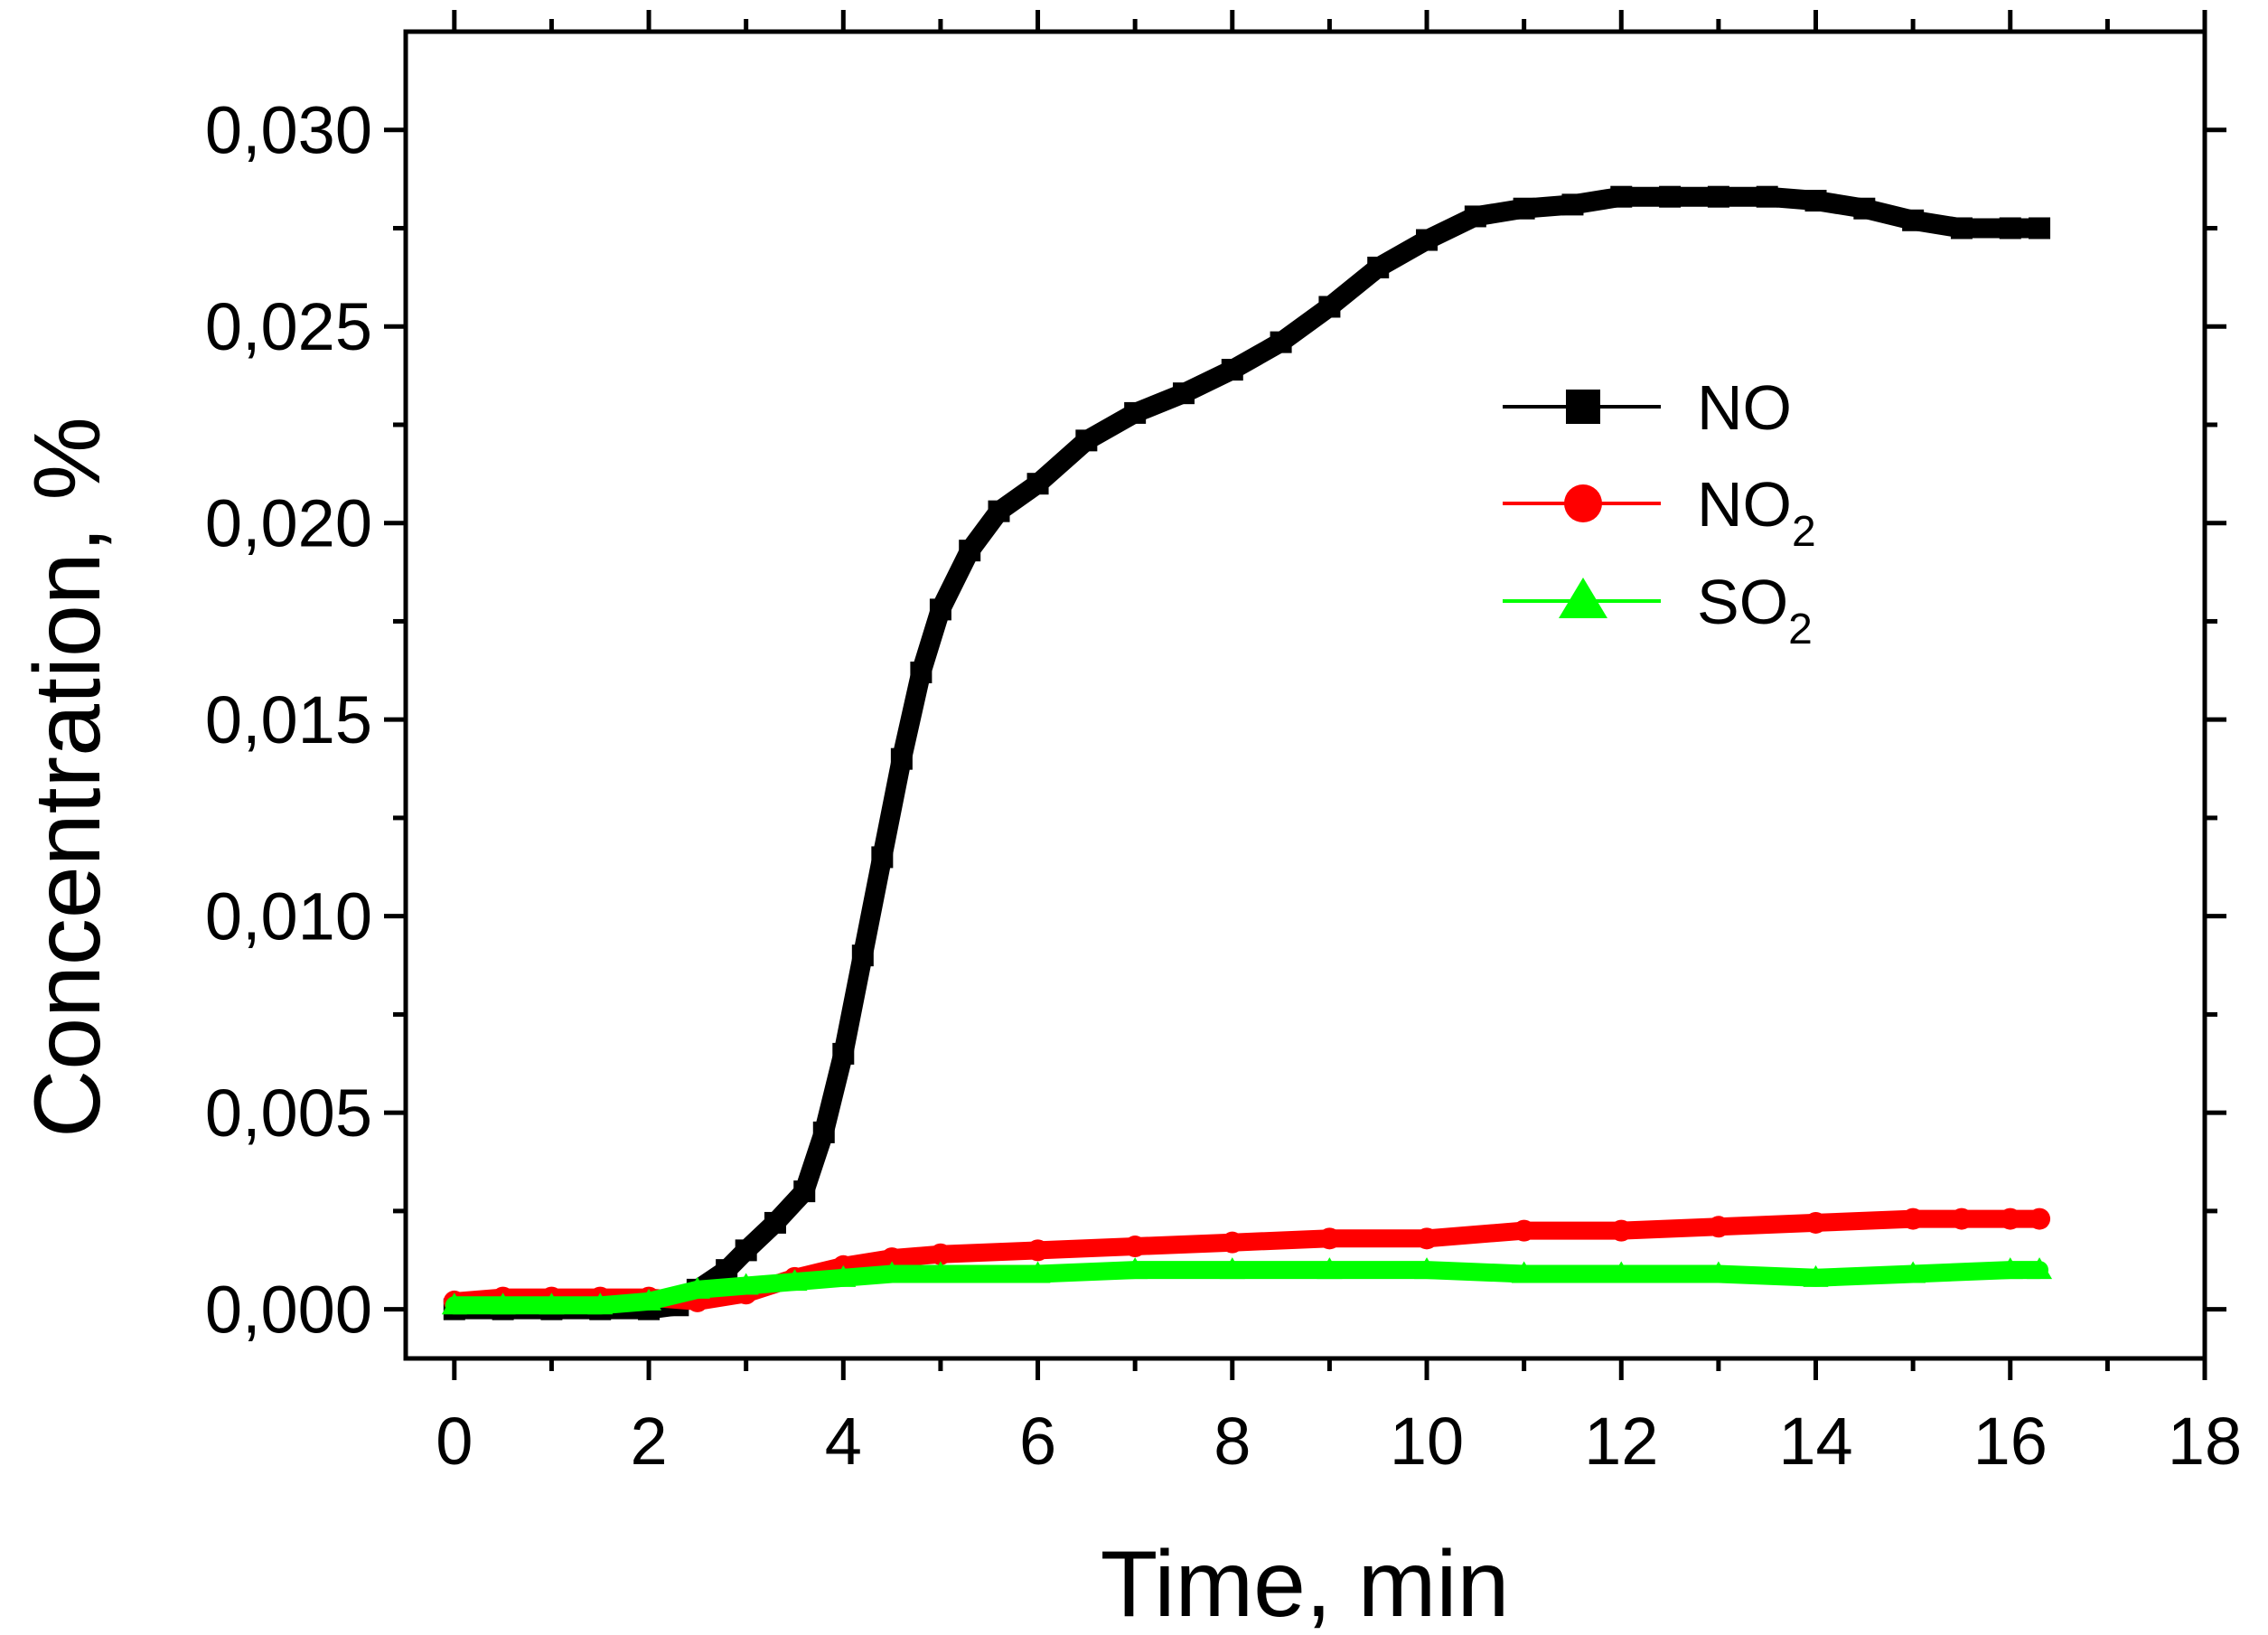  What do you see at coordinates (1583, 598) in the screenshot?
I see `legend-triangle-icon` at bounding box center [1583, 598].